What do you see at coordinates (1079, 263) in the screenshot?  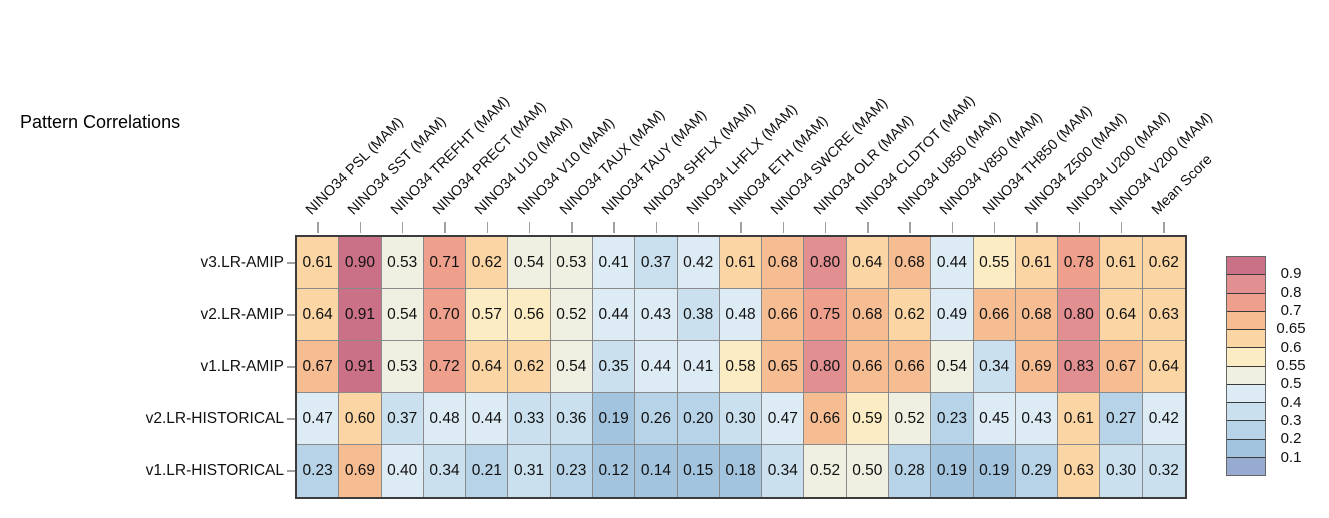 I see `heatmap-cell: 0.78` at bounding box center [1079, 263].